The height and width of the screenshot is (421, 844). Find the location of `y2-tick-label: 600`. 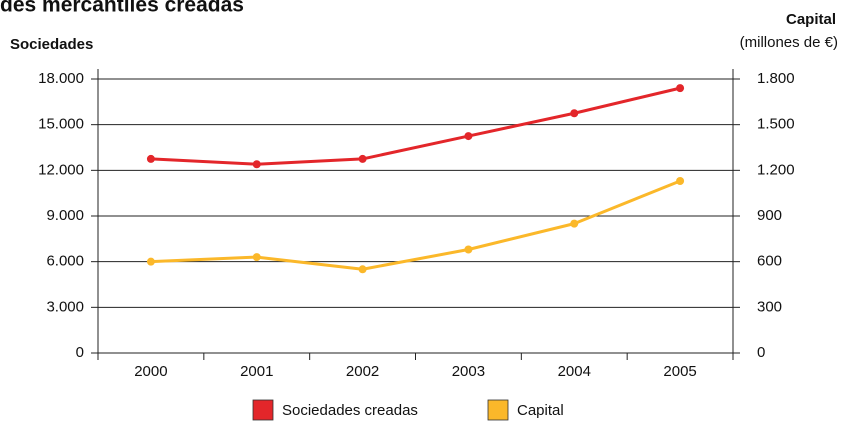

y2-tick-label: 600 is located at coordinates (769, 261).